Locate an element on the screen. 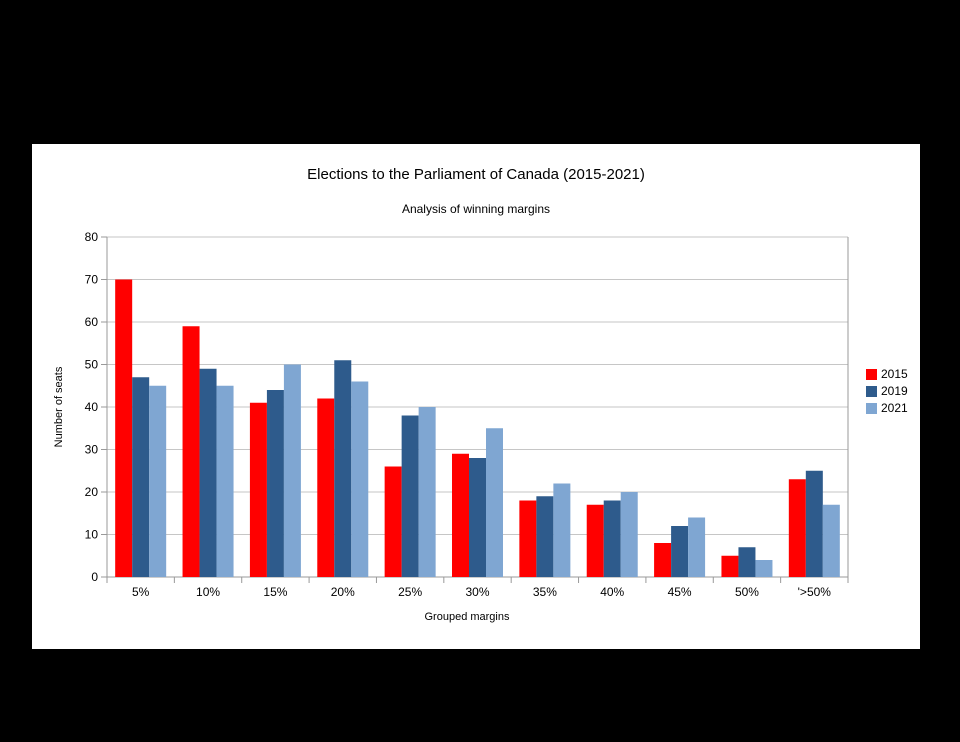 The image size is (960, 742). bar-2015-20% is located at coordinates (326, 487).